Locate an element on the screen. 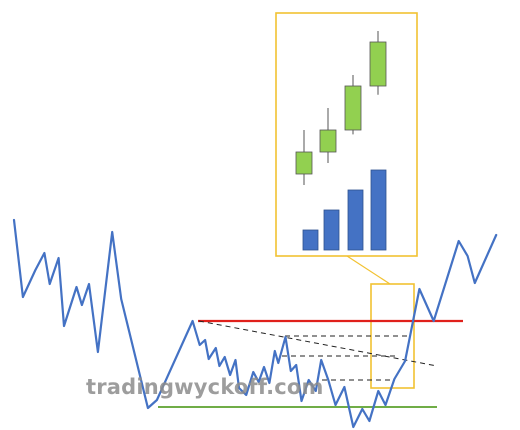  dashed-reference-line is located at coordinates (318, 343).